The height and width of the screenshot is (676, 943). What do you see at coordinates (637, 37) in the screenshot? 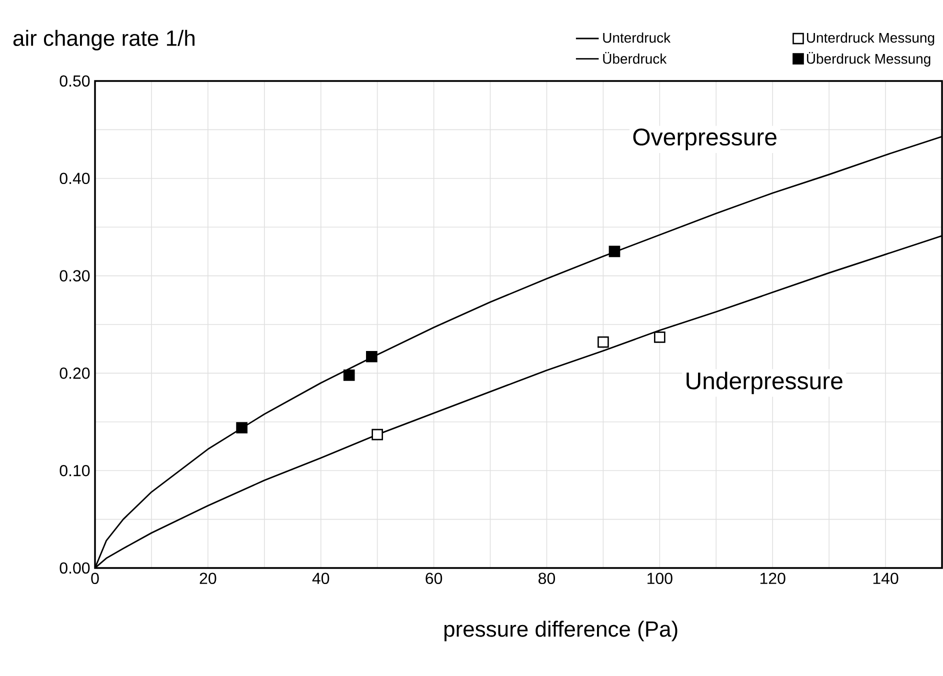
I see `legend-label: Unterdruck` at bounding box center [637, 37].